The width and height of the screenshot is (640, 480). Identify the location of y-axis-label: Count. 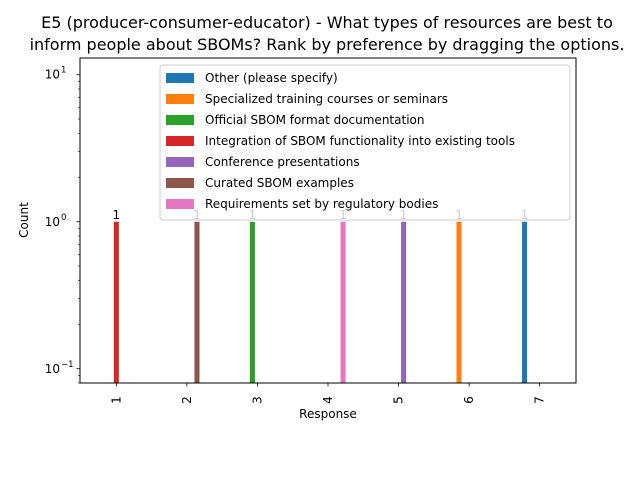
(24, 220).